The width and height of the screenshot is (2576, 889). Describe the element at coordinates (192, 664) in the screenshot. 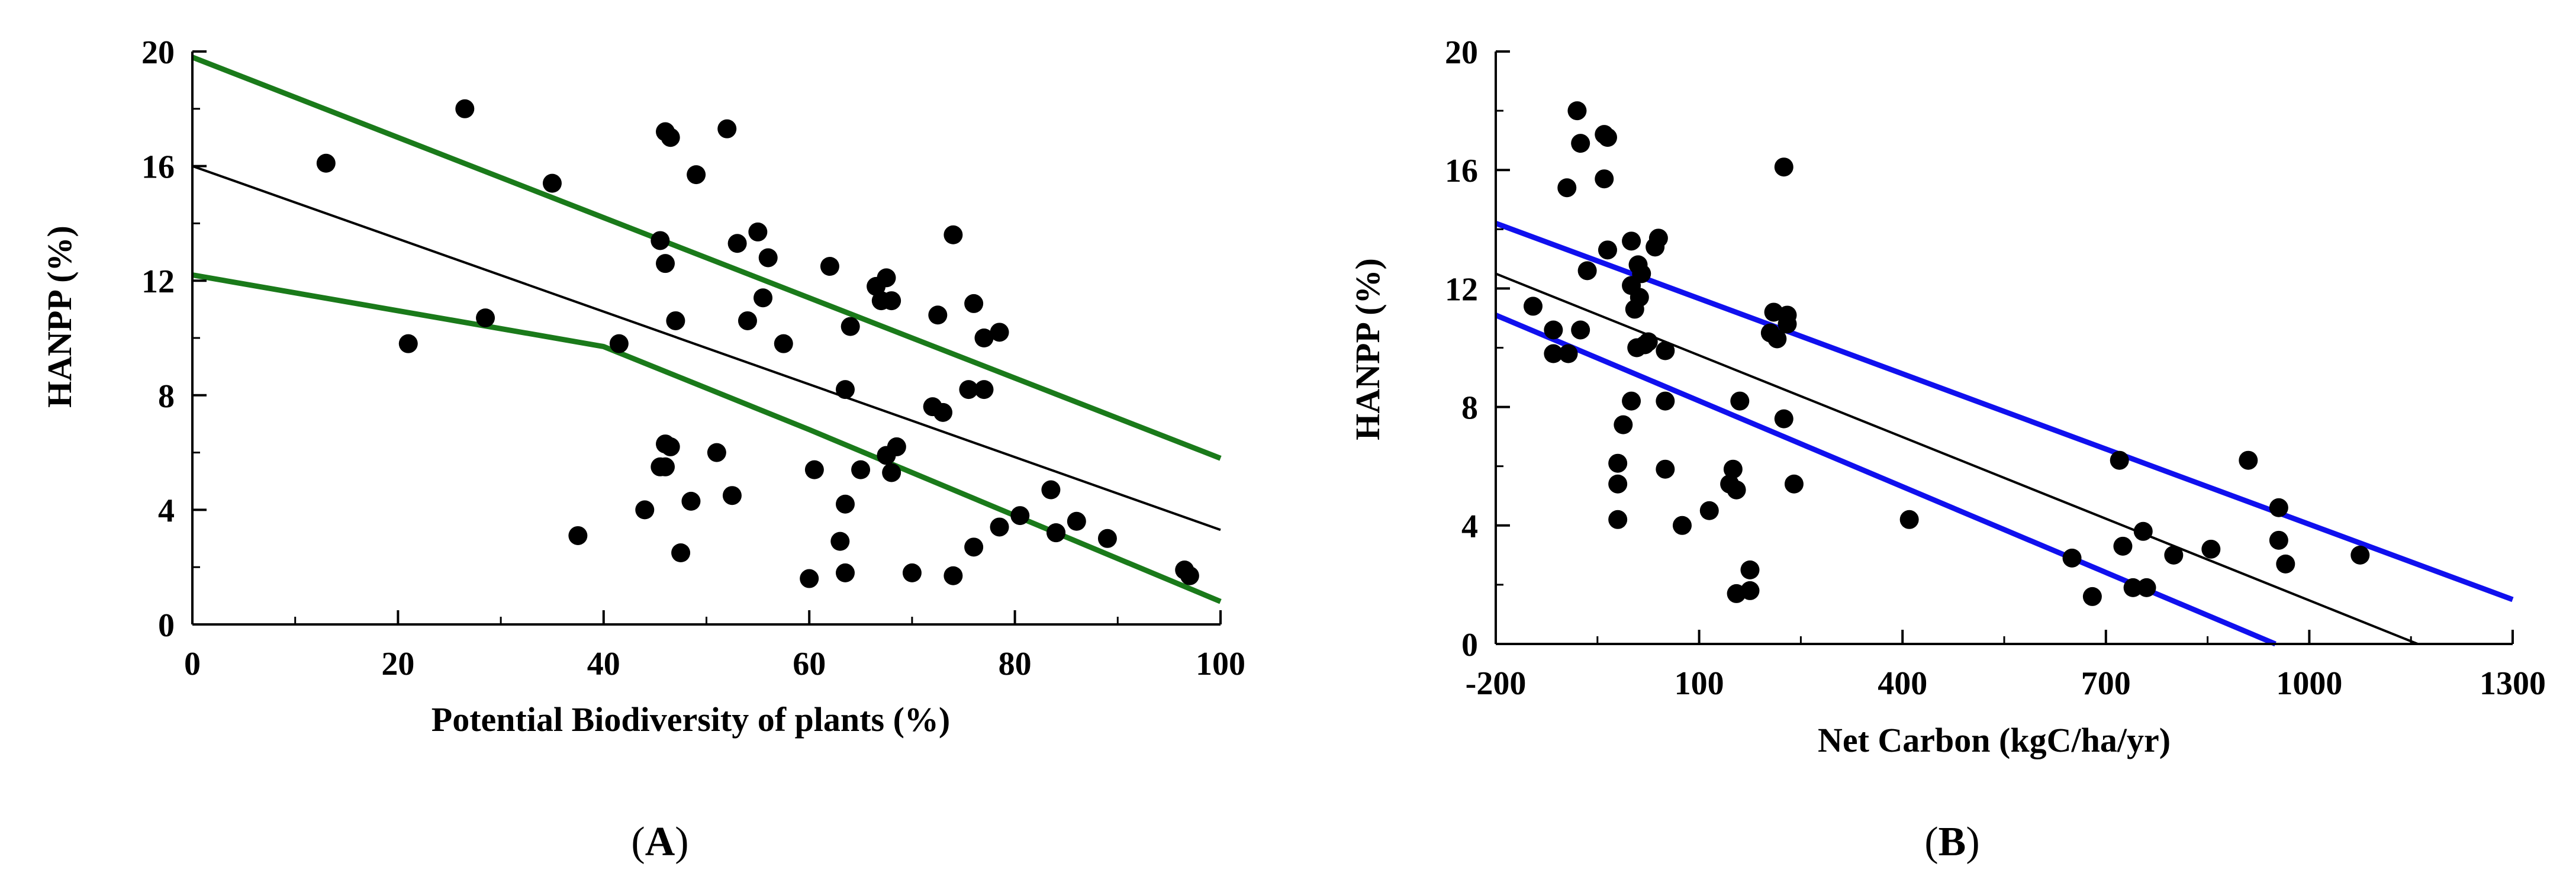

I see `chart-a-x-tick-label: 0` at that location.